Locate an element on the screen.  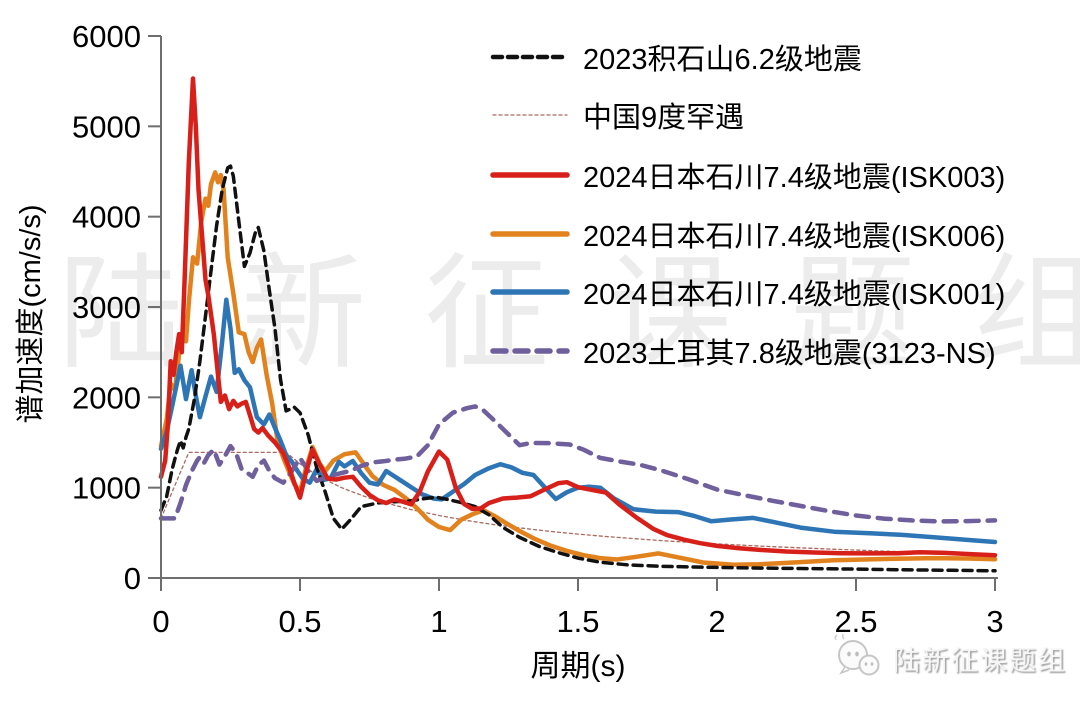
y-tick-label: 2000 is located at coordinates (106, 397).